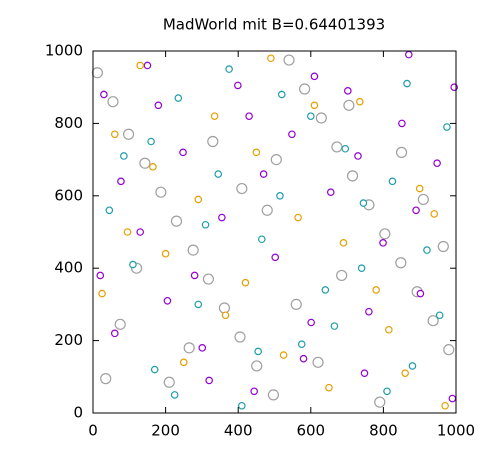 The image size is (500, 450). I want to click on x-tick-label: 600, so click(310, 431).